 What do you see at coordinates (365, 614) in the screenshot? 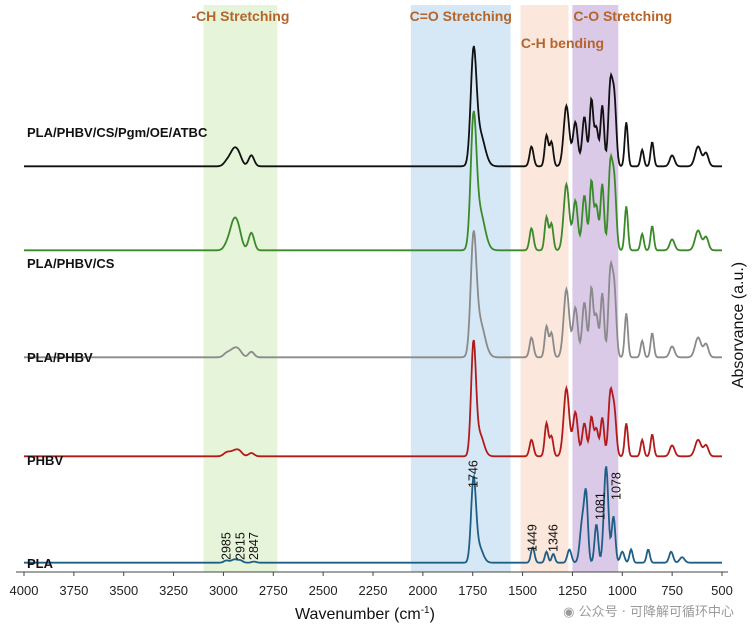
I see `x-axis-title: Wavenumber (cm-1)` at bounding box center [365, 614].